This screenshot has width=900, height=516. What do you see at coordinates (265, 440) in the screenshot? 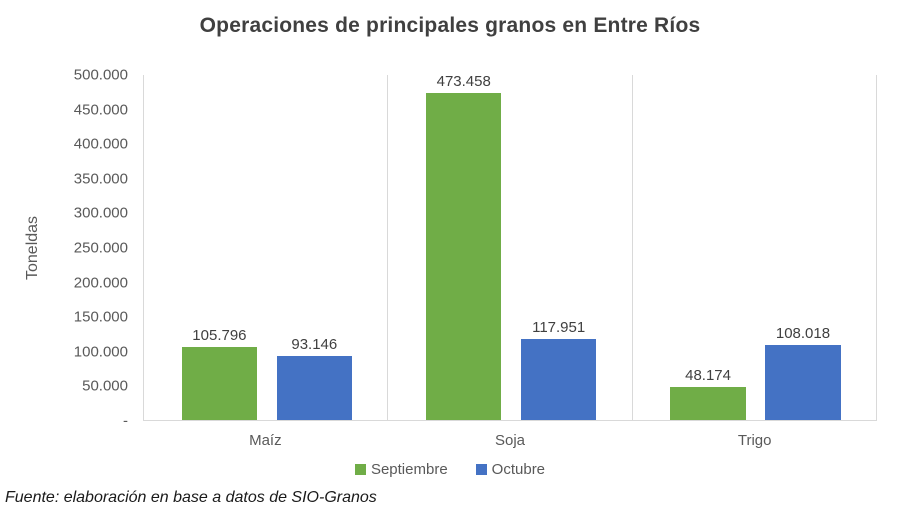
I see `category-label-0: Maíz` at bounding box center [265, 440].